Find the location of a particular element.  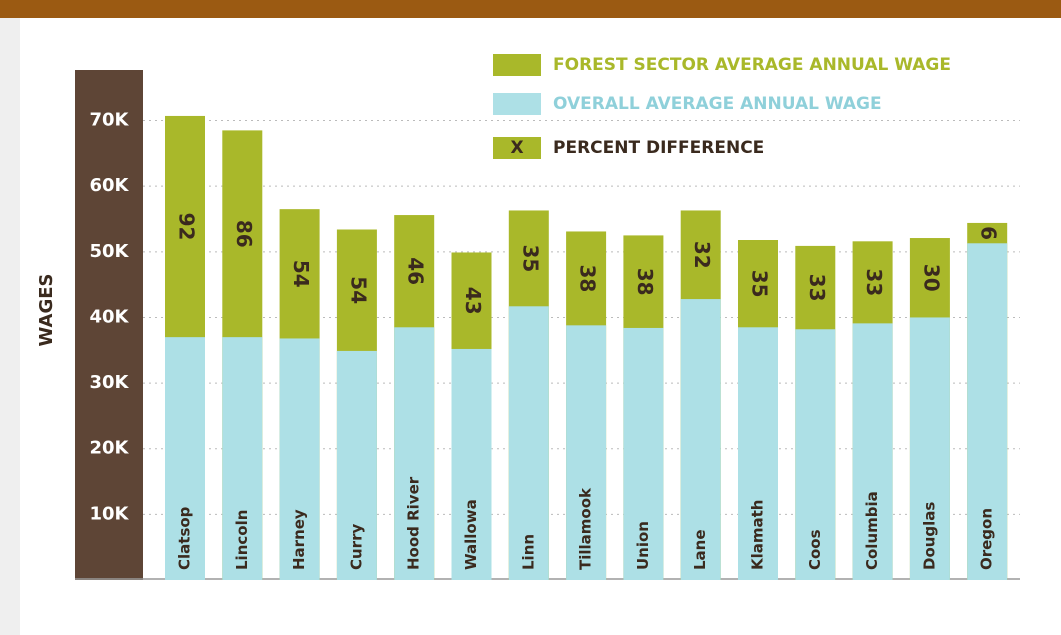

percent-label: 92 is located at coordinates (187, 227).